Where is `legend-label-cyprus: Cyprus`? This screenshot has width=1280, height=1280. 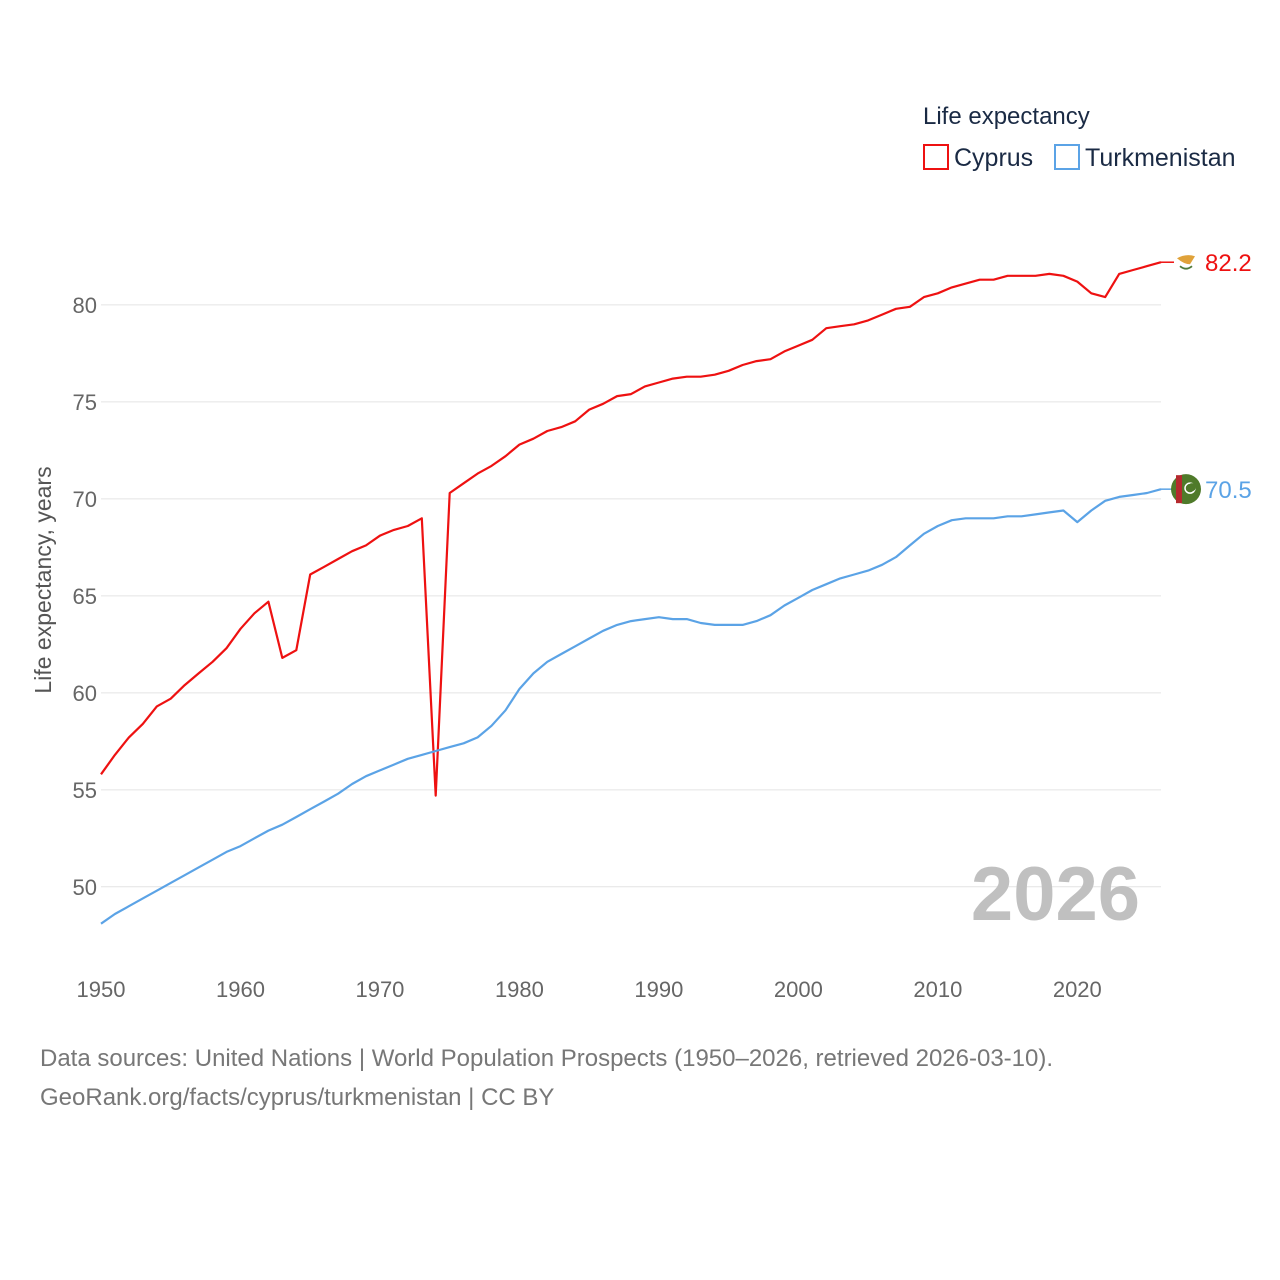
legend-label-cyprus: Cyprus is located at coordinates (993, 158).